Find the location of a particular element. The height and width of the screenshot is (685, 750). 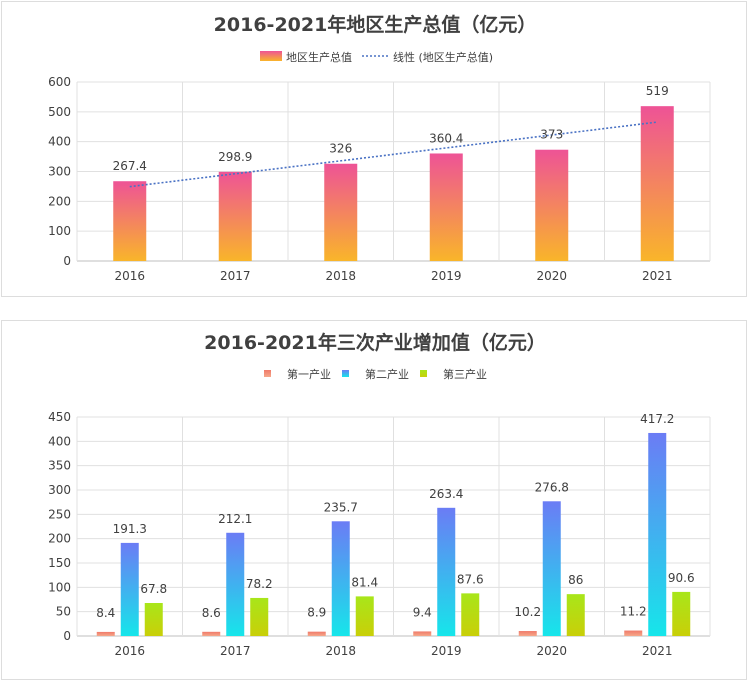

legend-swatch-secondary is located at coordinates (345, 373).